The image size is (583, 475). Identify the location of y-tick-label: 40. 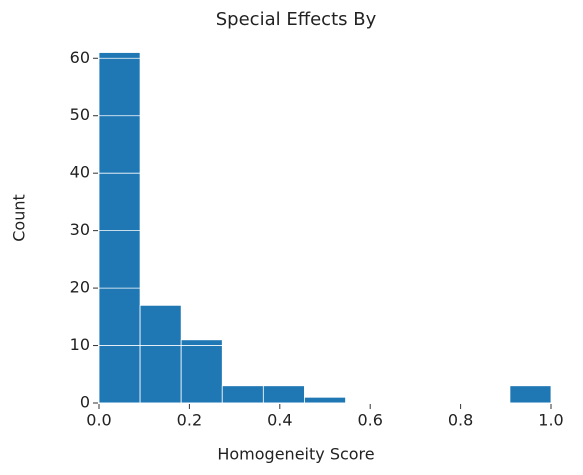
(80, 172).